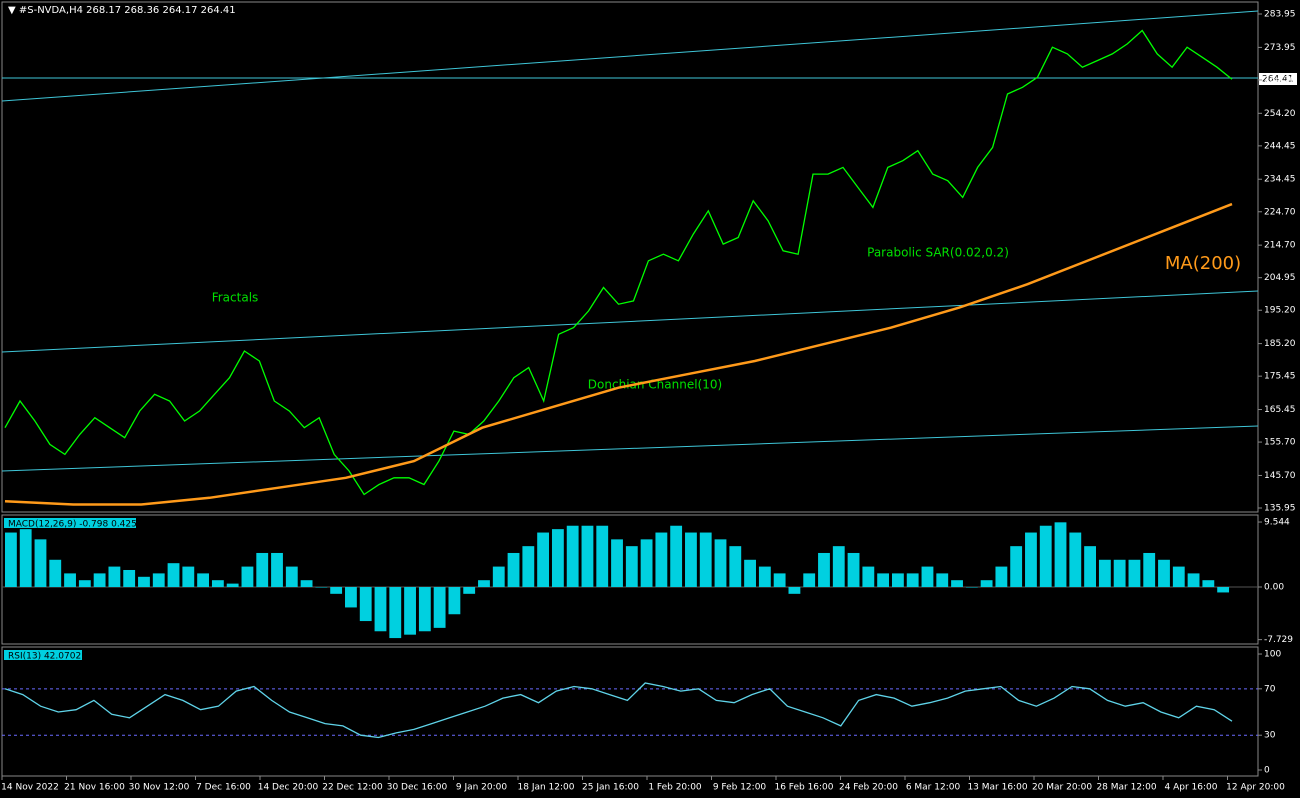 The image size is (1300, 798). Describe the element at coordinates (235, 298) in the screenshot. I see `annotation: Fractals` at that location.